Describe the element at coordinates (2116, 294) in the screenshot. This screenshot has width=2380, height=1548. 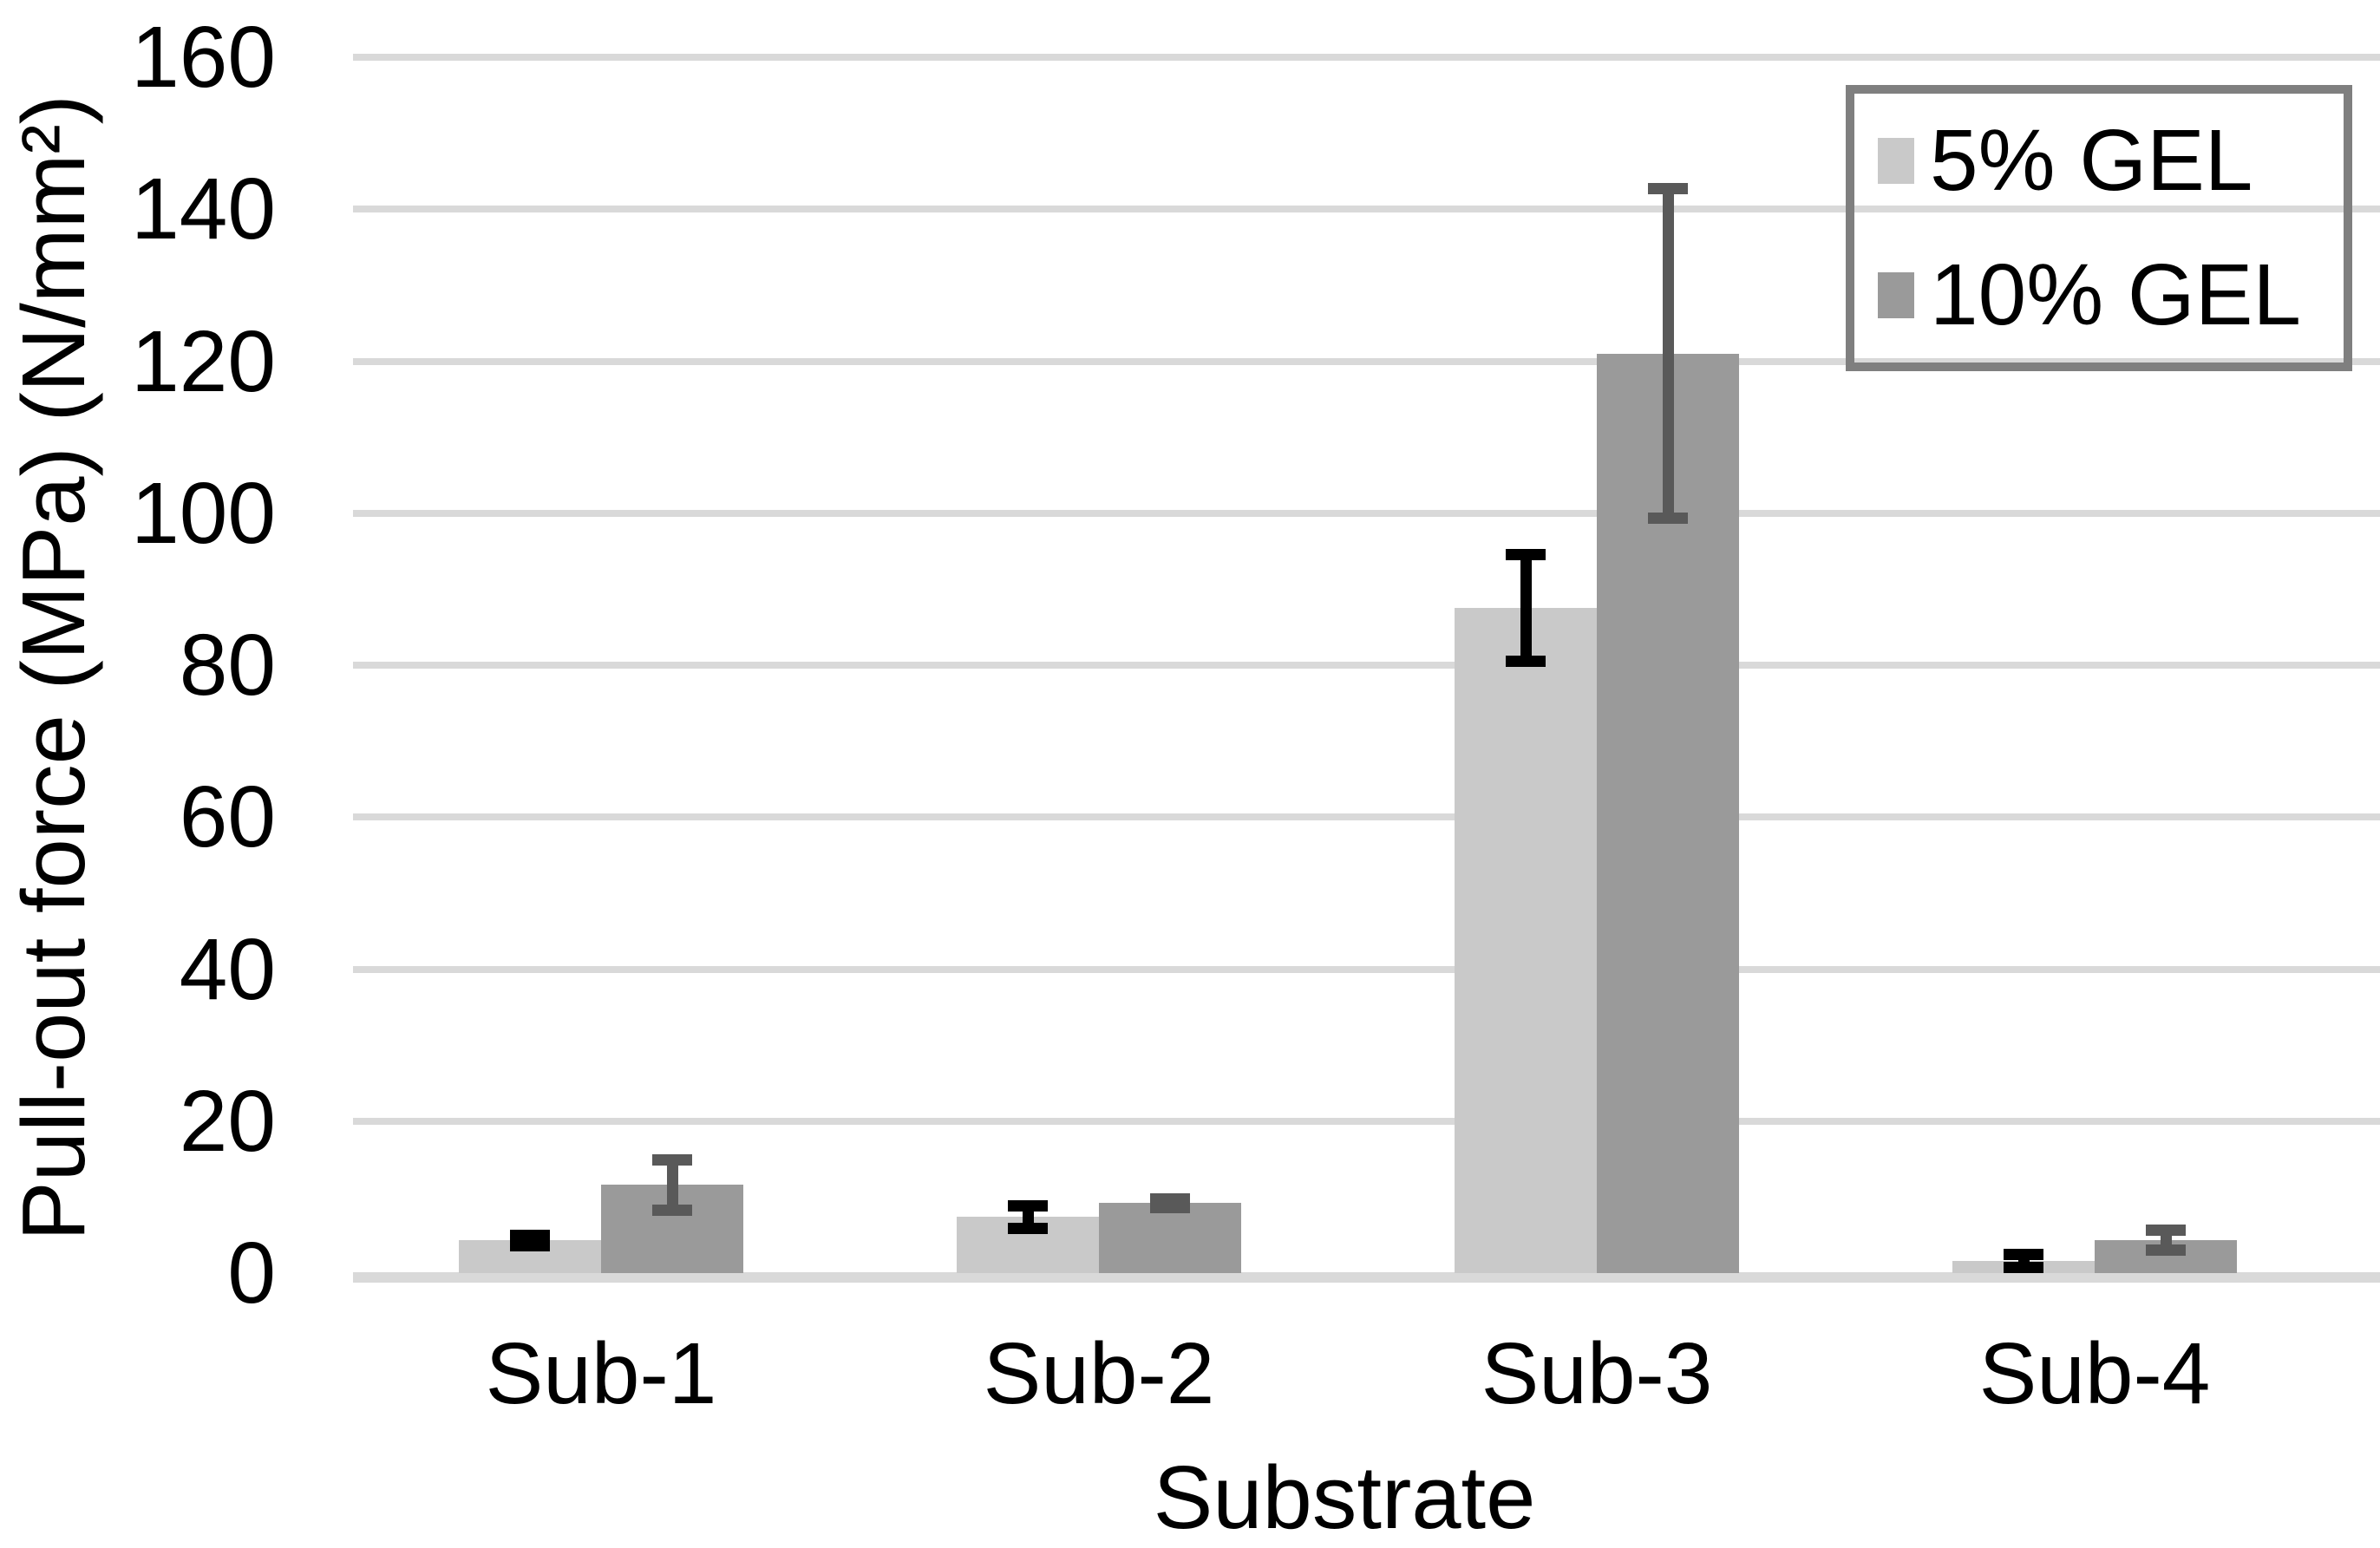
I see `legend-label-10pct-gel: 10% GEL` at that location.